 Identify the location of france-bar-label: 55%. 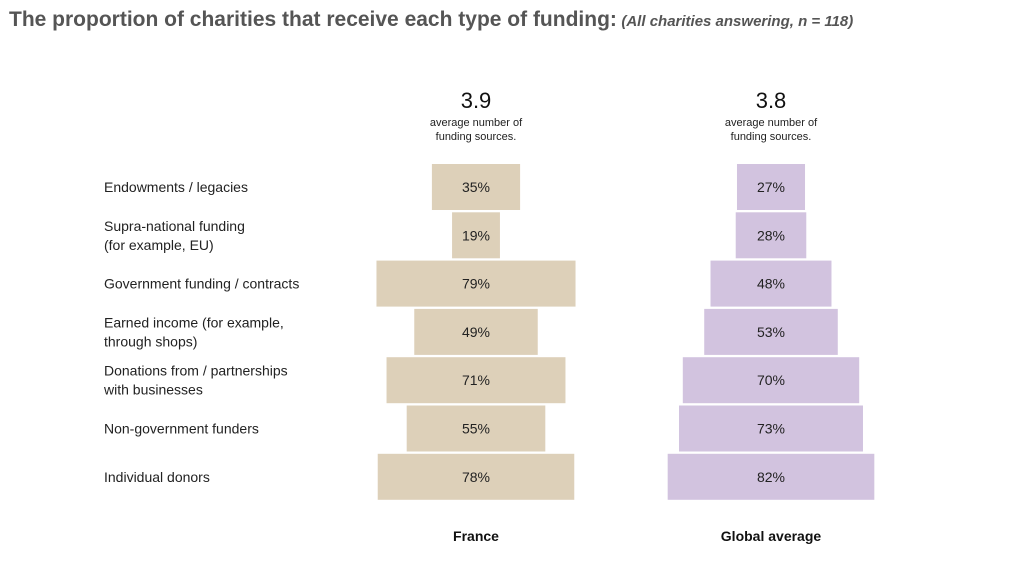
(476, 429).